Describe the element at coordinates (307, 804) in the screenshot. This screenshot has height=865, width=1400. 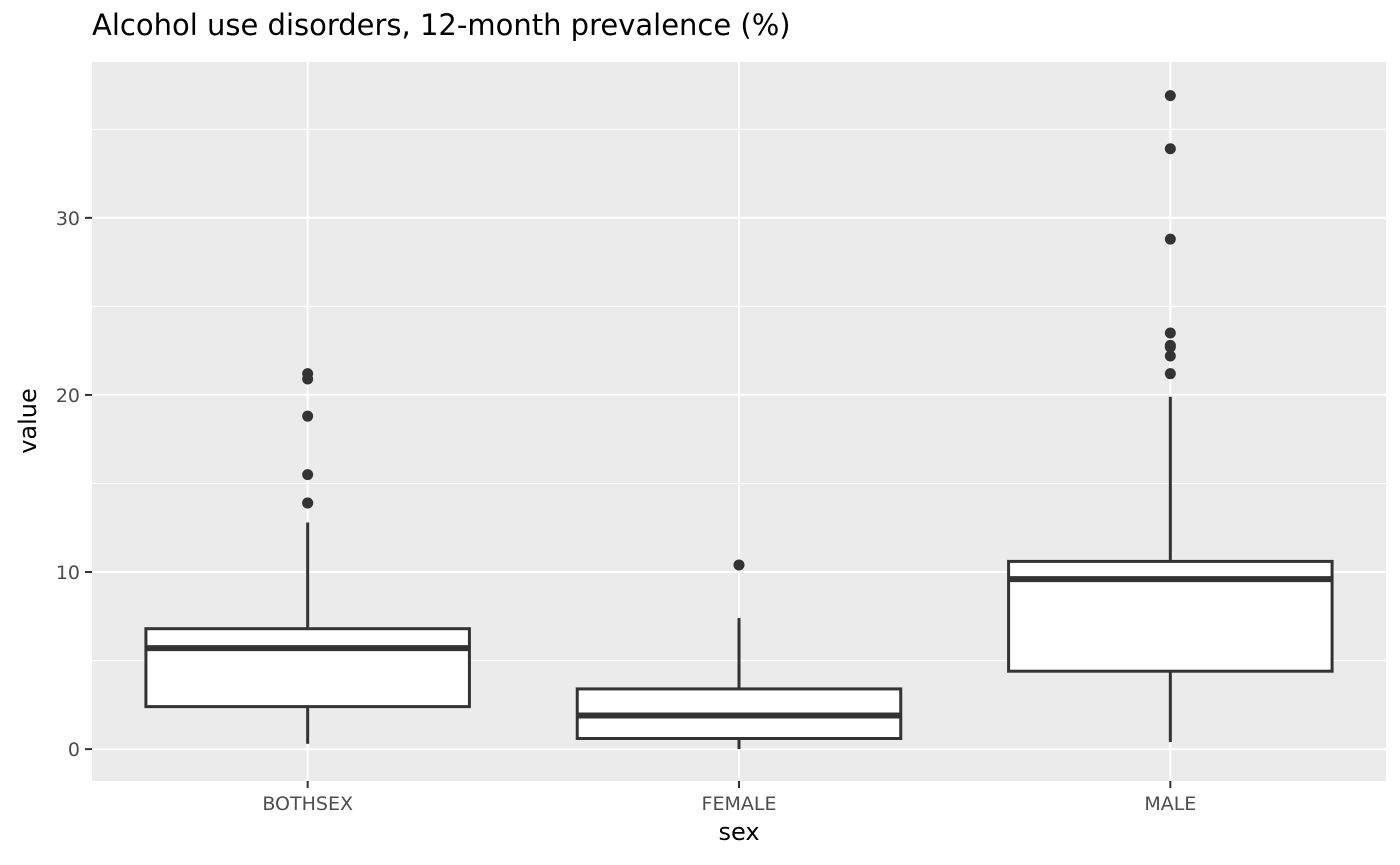
I see `x-tick-label: BOTHSEX` at that location.